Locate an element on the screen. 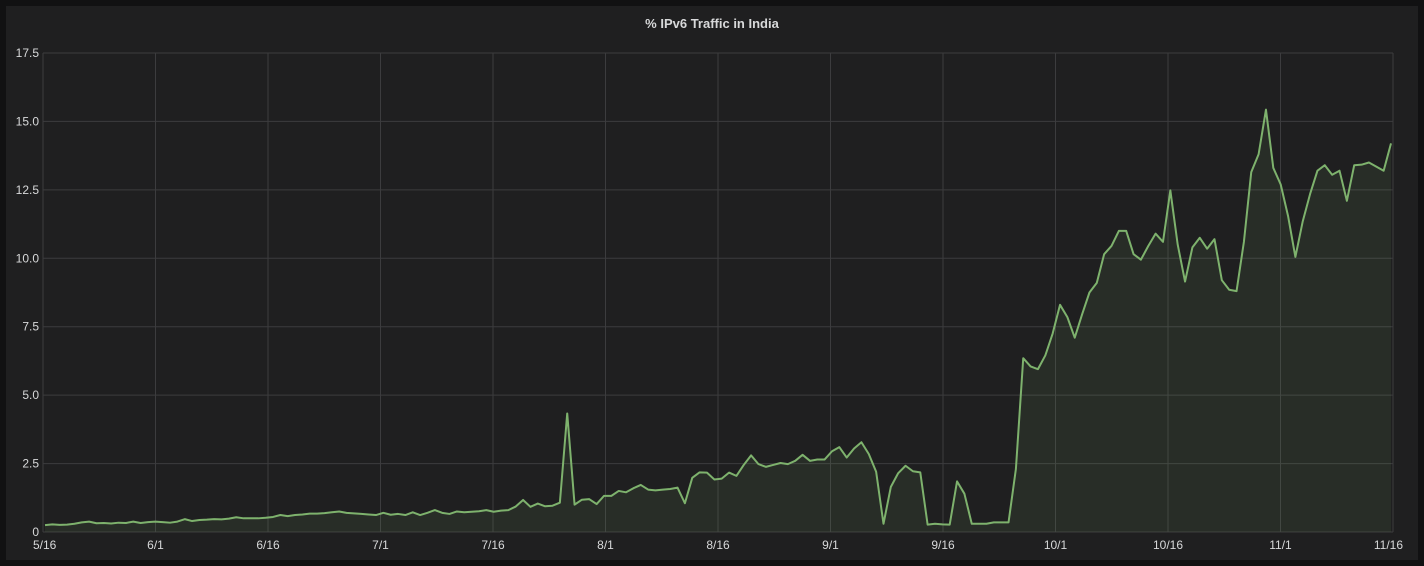 This screenshot has width=1424, height=566. y-tick-label: 12.5 is located at coordinates (28, 190).